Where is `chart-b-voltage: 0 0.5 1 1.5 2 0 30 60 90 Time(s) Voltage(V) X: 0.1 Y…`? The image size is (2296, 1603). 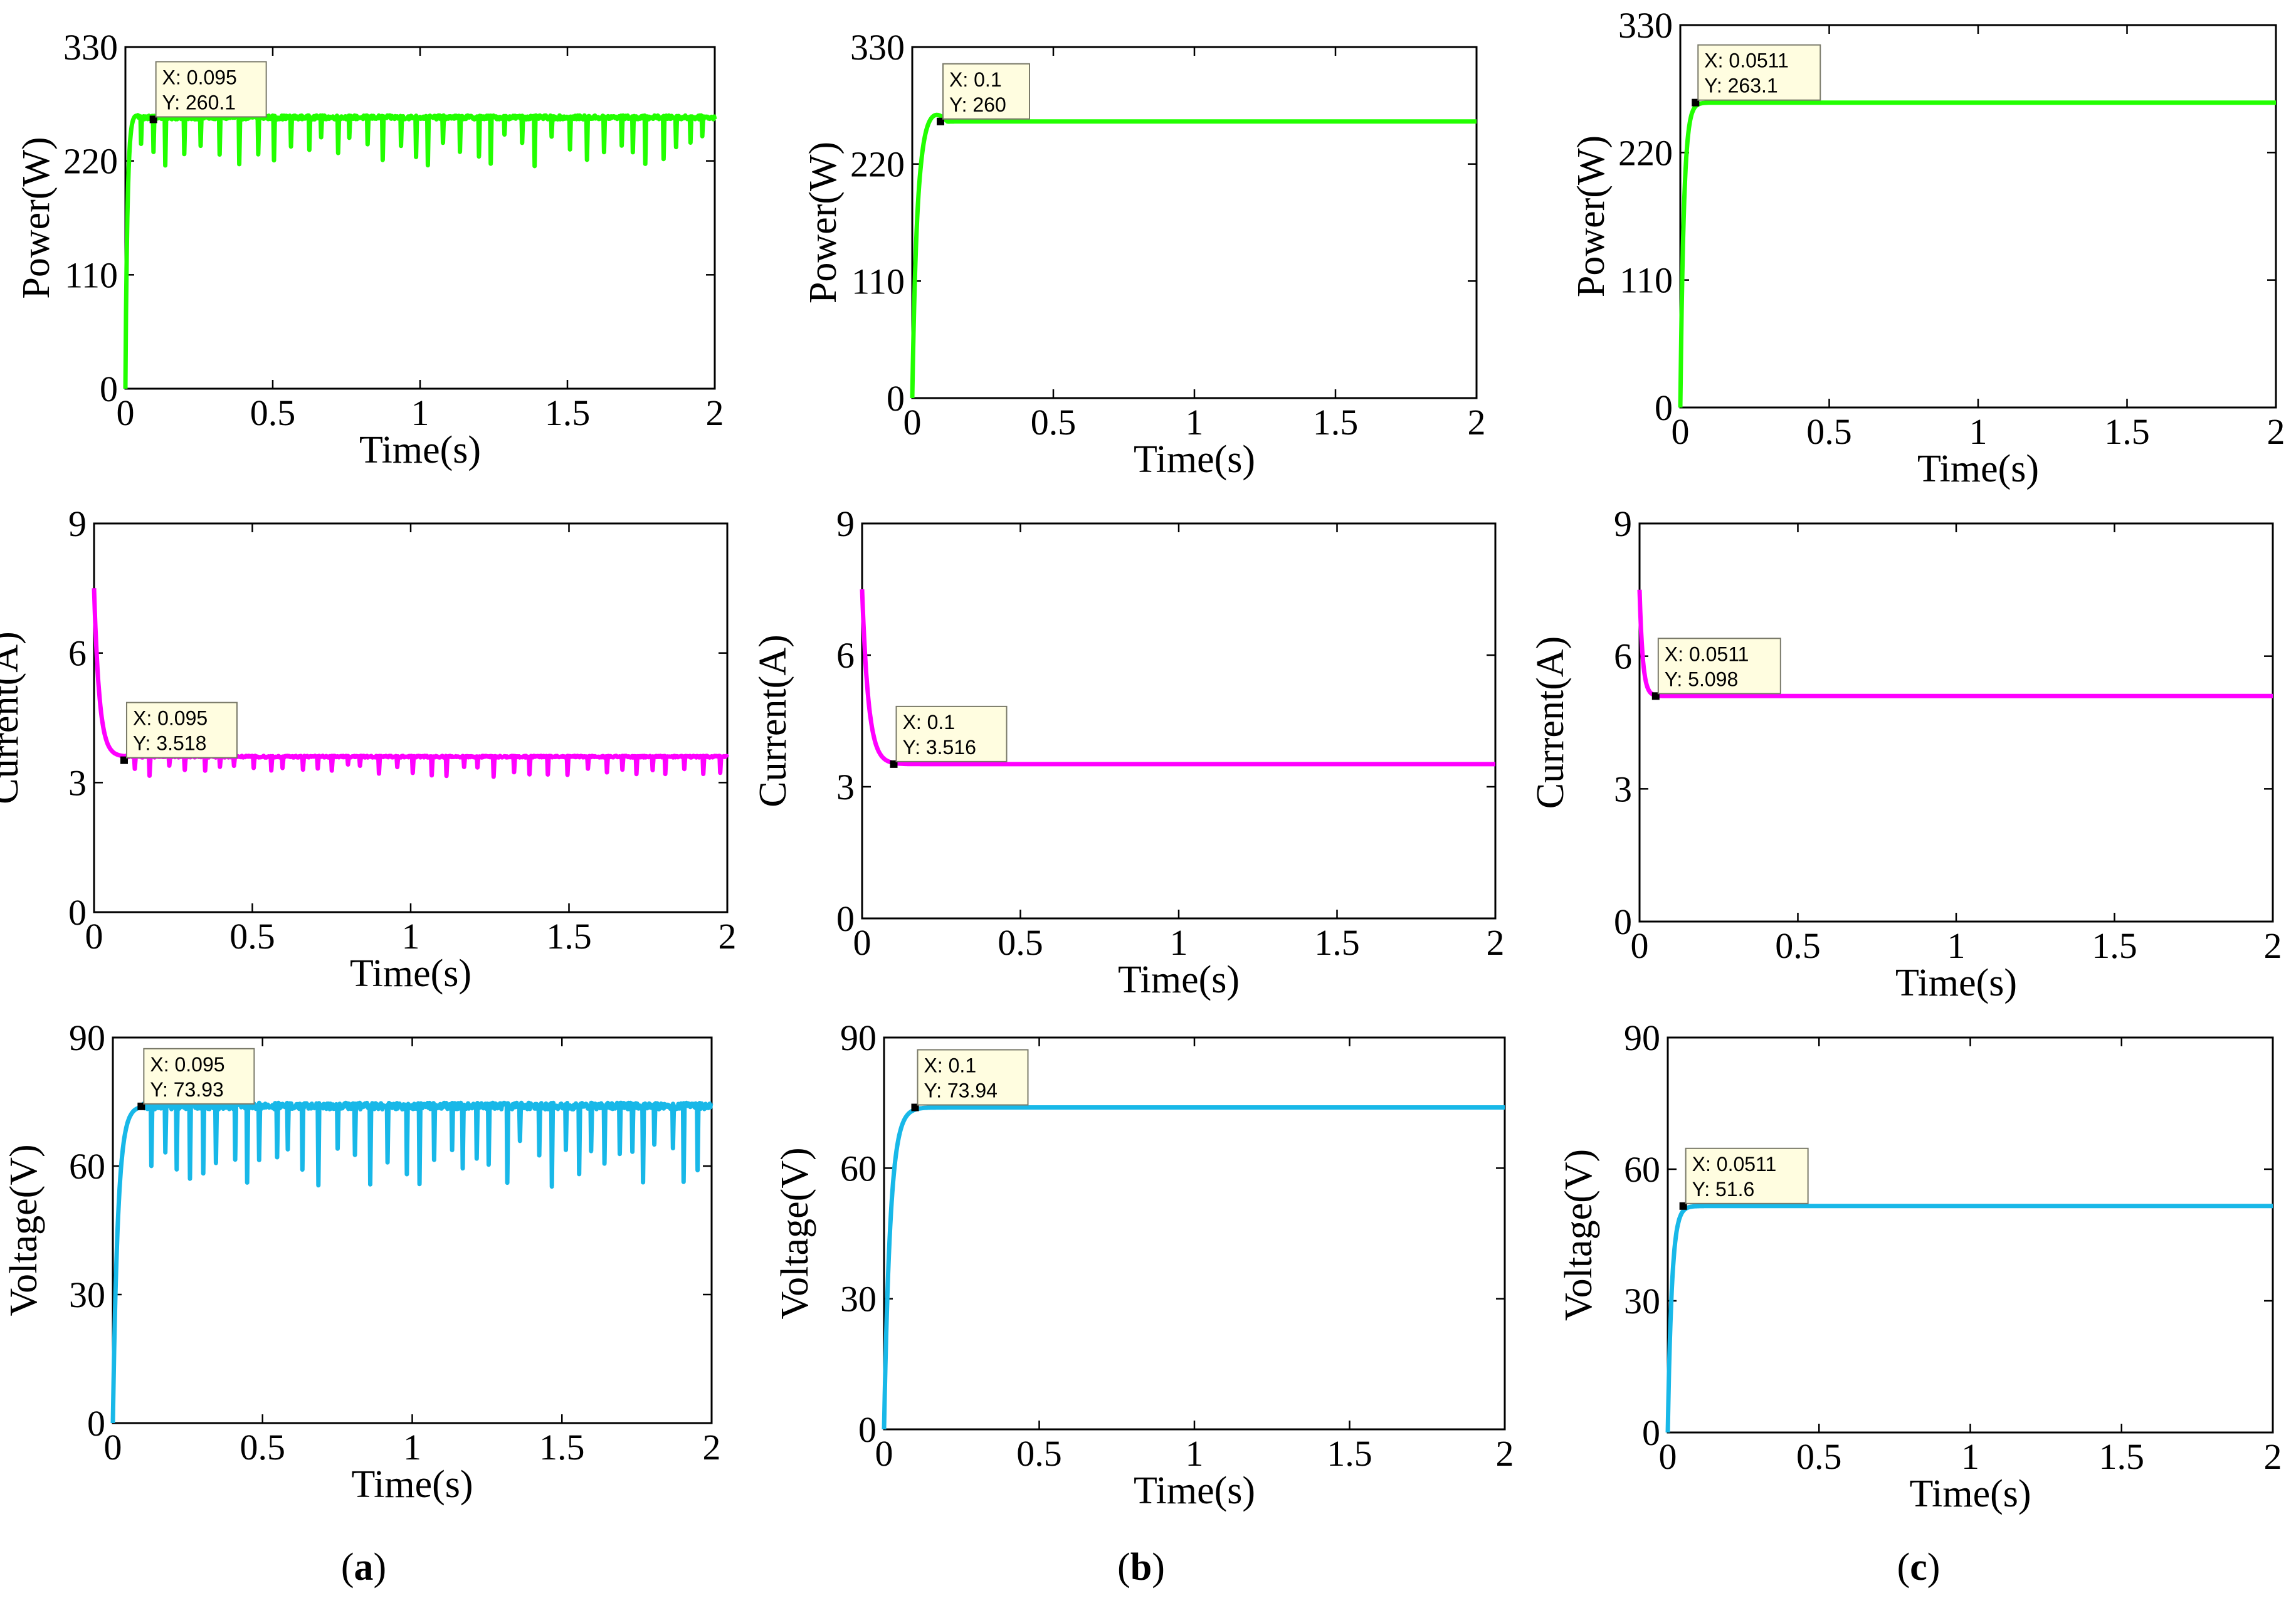 chart-b-voltage: 0 0.5 1 1.5 2 0 30 60 90 Time(s) Voltage(V) X: 0.1 Y… is located at coordinates (1144, 1264).